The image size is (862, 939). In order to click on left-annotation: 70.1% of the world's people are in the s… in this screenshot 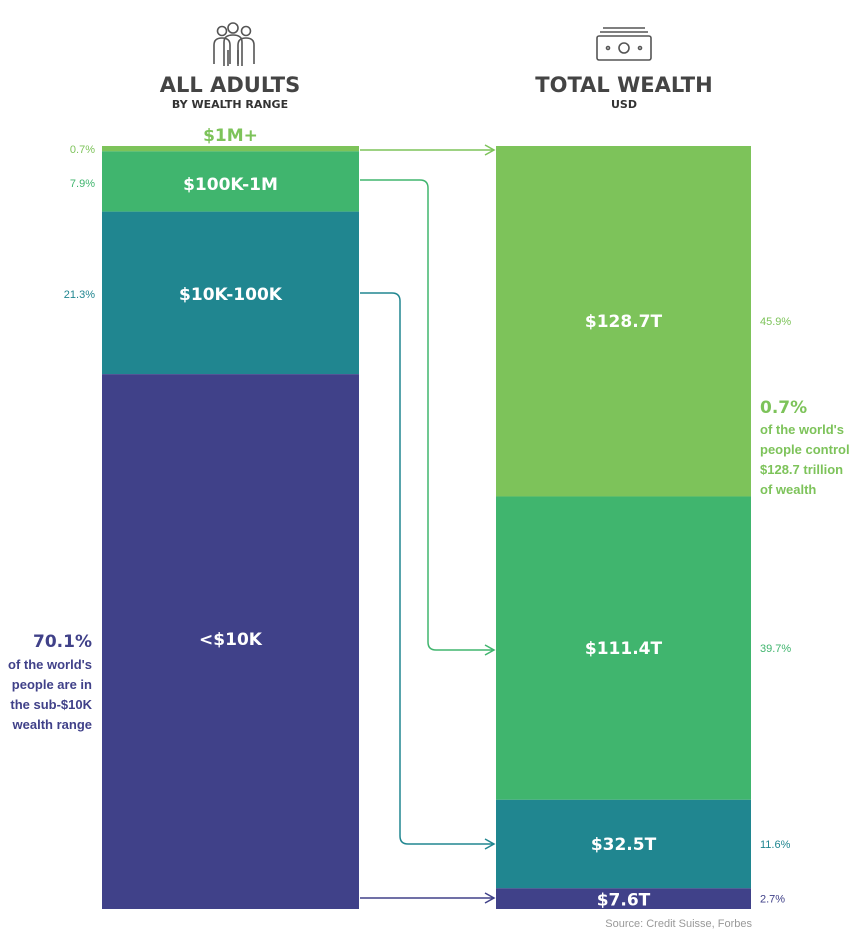, I will do `click(50, 682)`.